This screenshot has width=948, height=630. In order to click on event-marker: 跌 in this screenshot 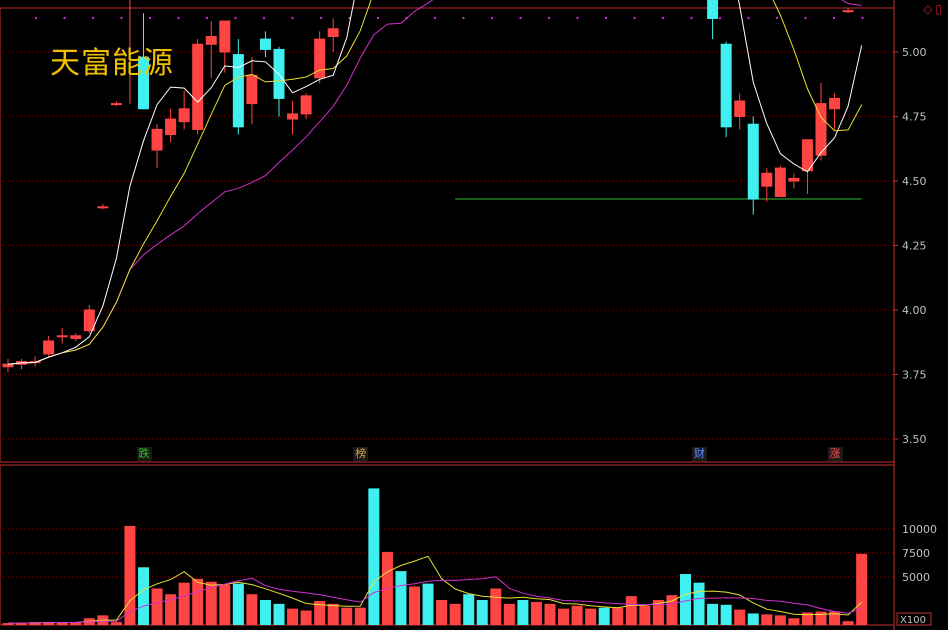, I will do `click(144, 454)`.